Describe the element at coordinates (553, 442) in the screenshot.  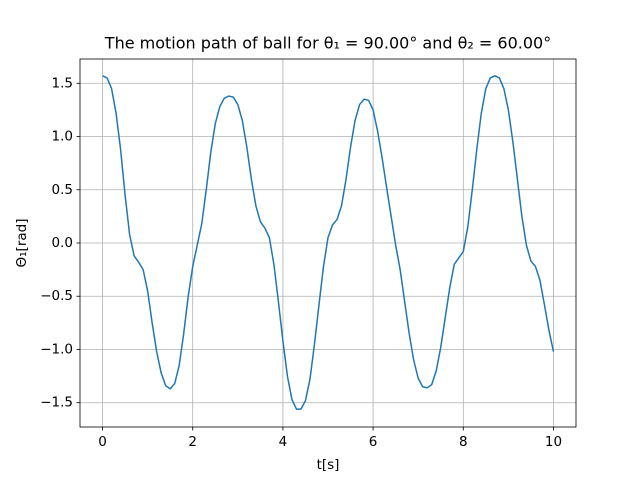
I see `x-tick-label: 10` at that location.